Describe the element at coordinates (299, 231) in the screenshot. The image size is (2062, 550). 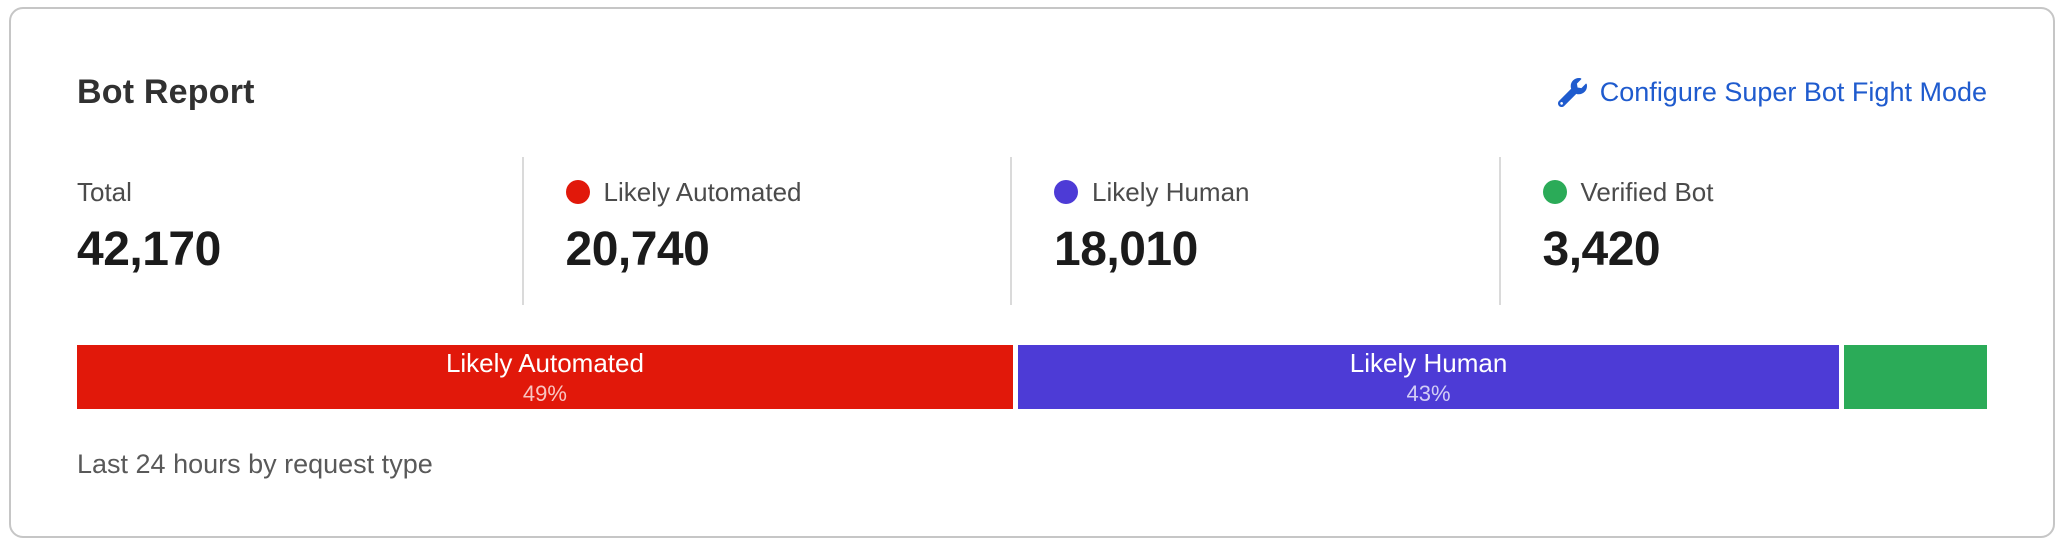
I see `stat-total: Total 42,170` at that location.